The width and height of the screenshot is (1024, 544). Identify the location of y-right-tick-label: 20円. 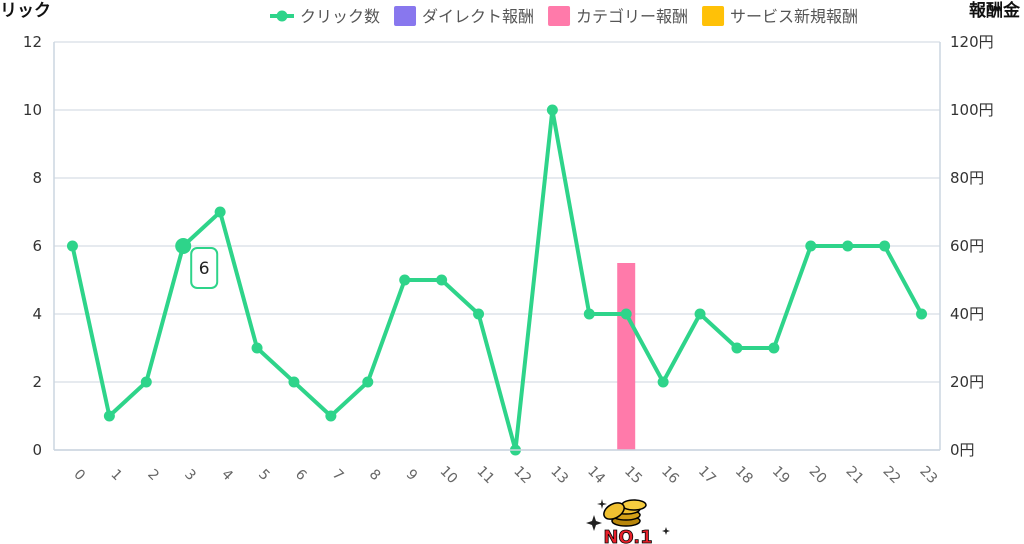
(967, 382).